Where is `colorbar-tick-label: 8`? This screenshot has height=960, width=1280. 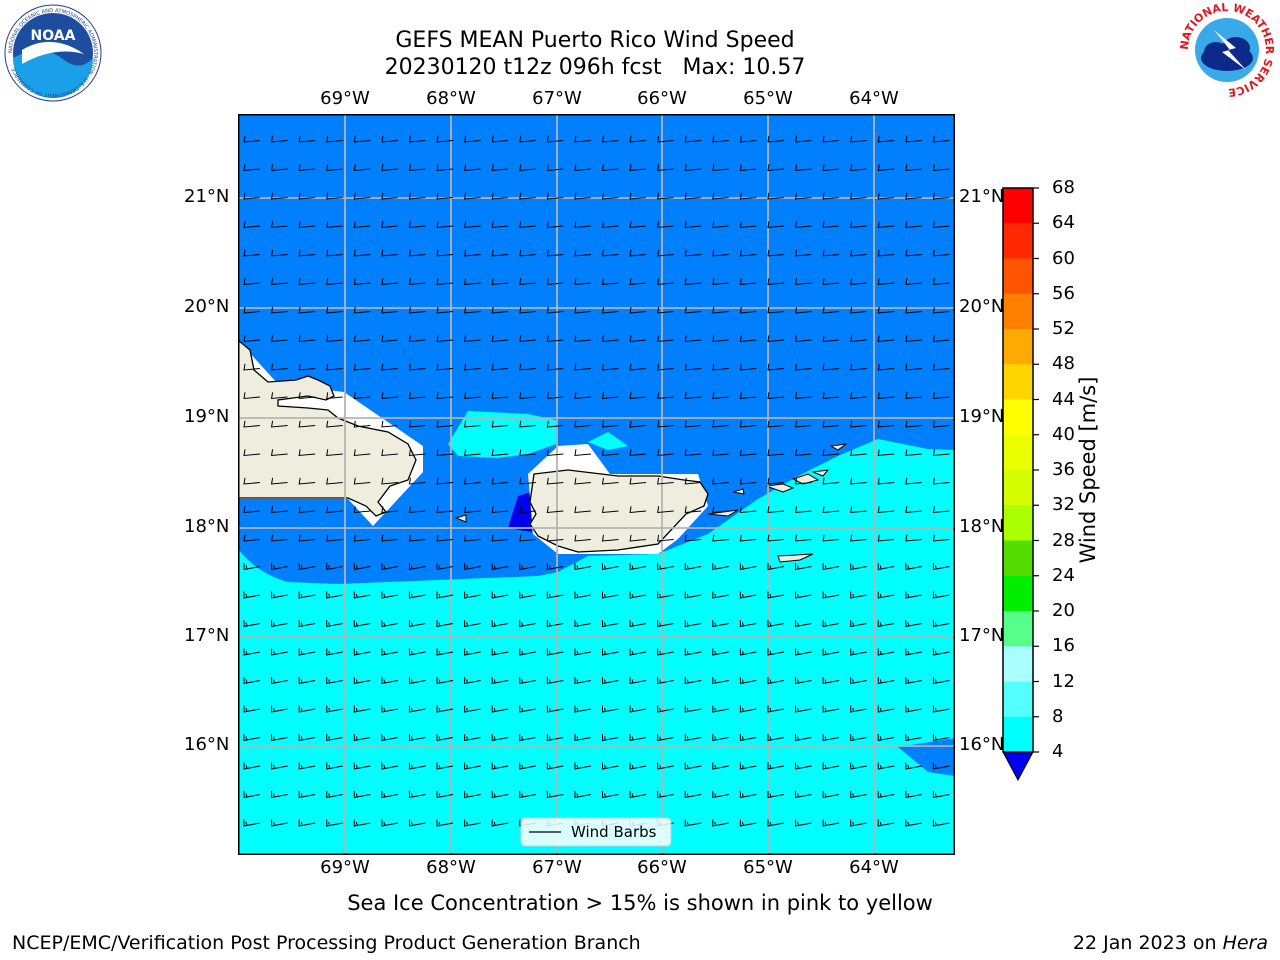
colorbar-tick-label: 8 is located at coordinates (1058, 716).